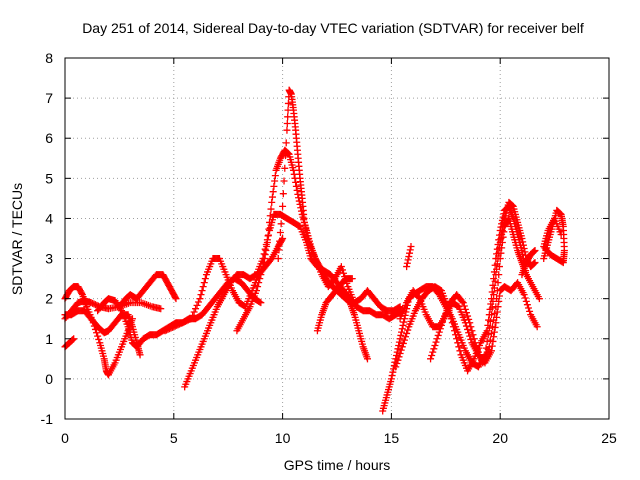 The height and width of the screenshot is (480, 640). What do you see at coordinates (179, 313) in the screenshot?
I see `series-s5` at bounding box center [179, 313].